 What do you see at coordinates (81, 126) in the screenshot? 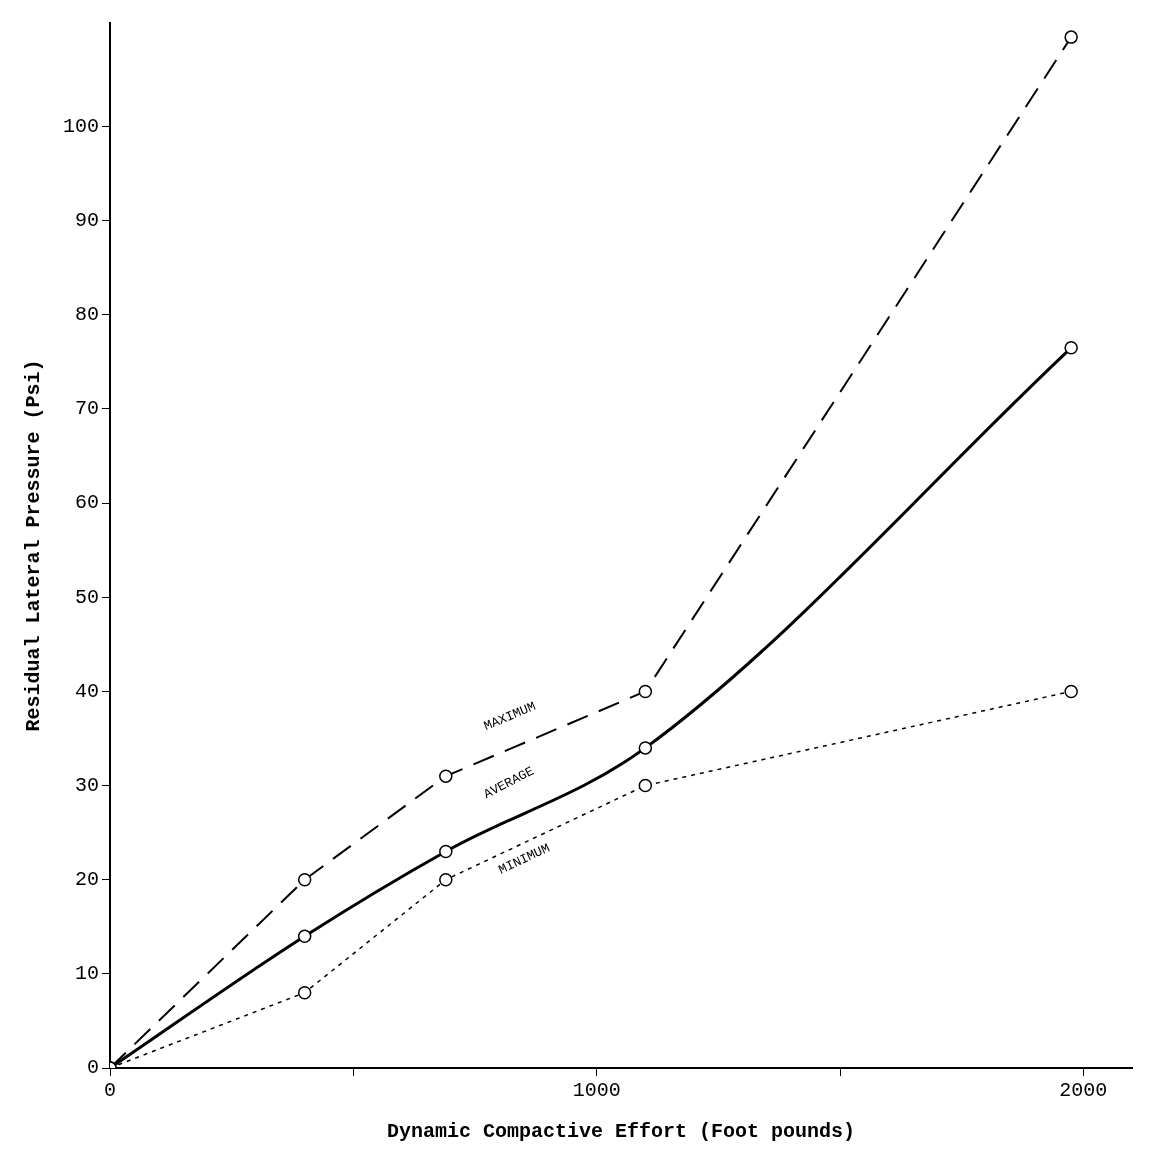
I see `y-tick-label: 100` at bounding box center [81, 126].